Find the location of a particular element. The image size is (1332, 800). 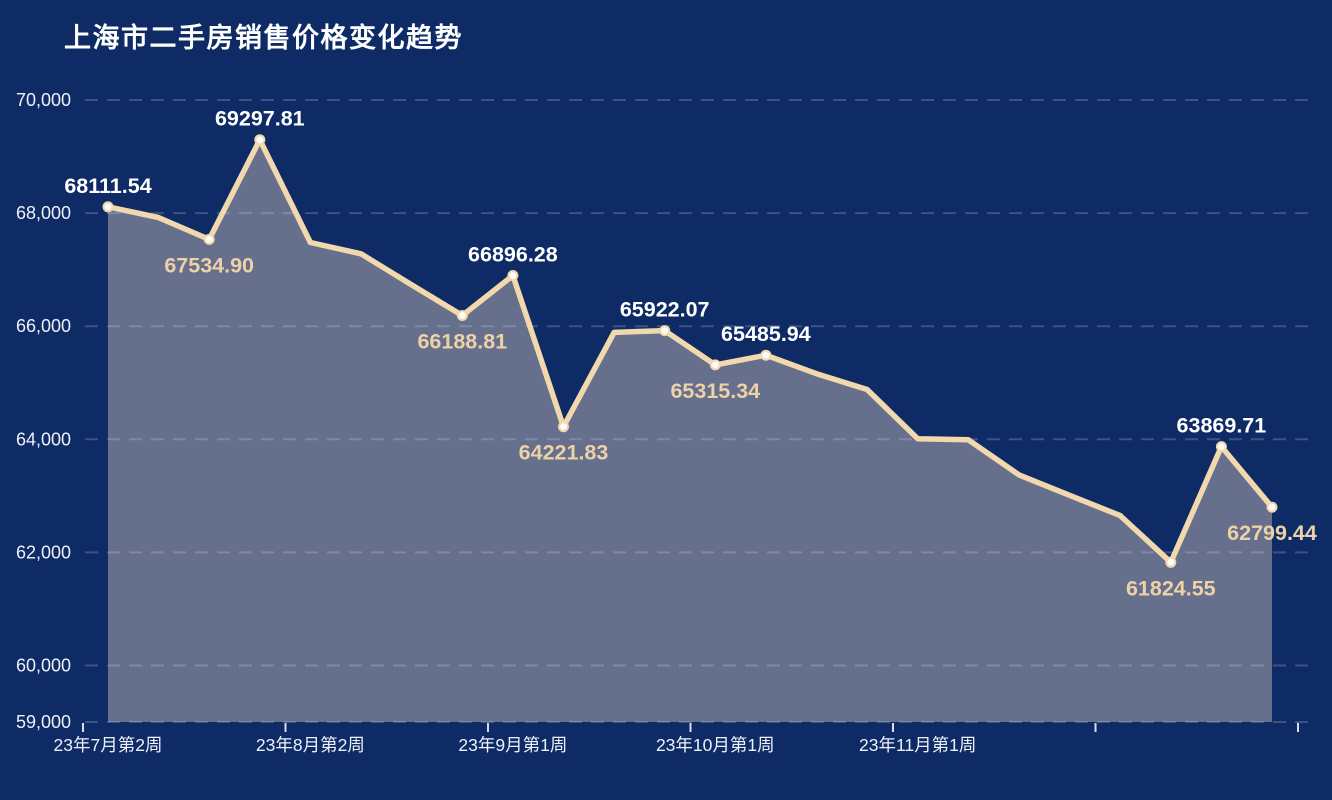

y-axis-label: 70,000 is located at coordinates (43, 100).